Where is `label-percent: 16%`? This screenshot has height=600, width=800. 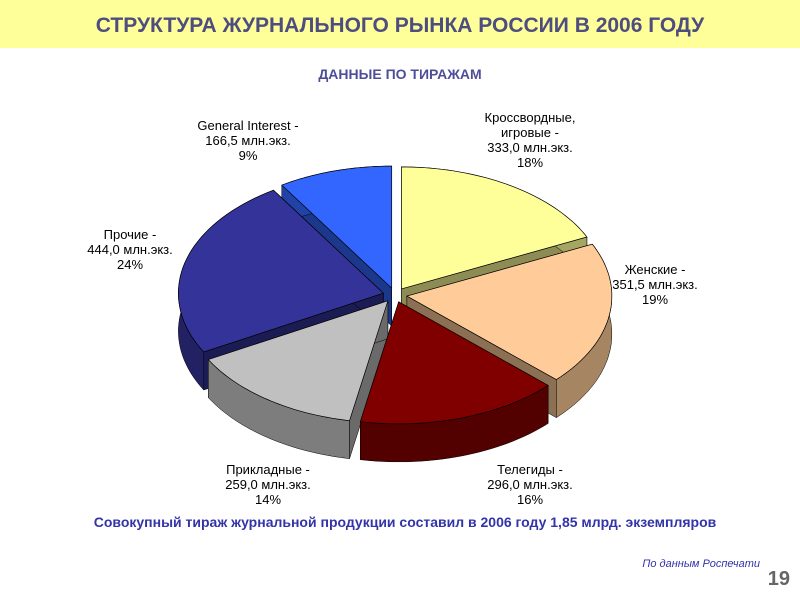 label-percent: 16% is located at coordinates (530, 499).